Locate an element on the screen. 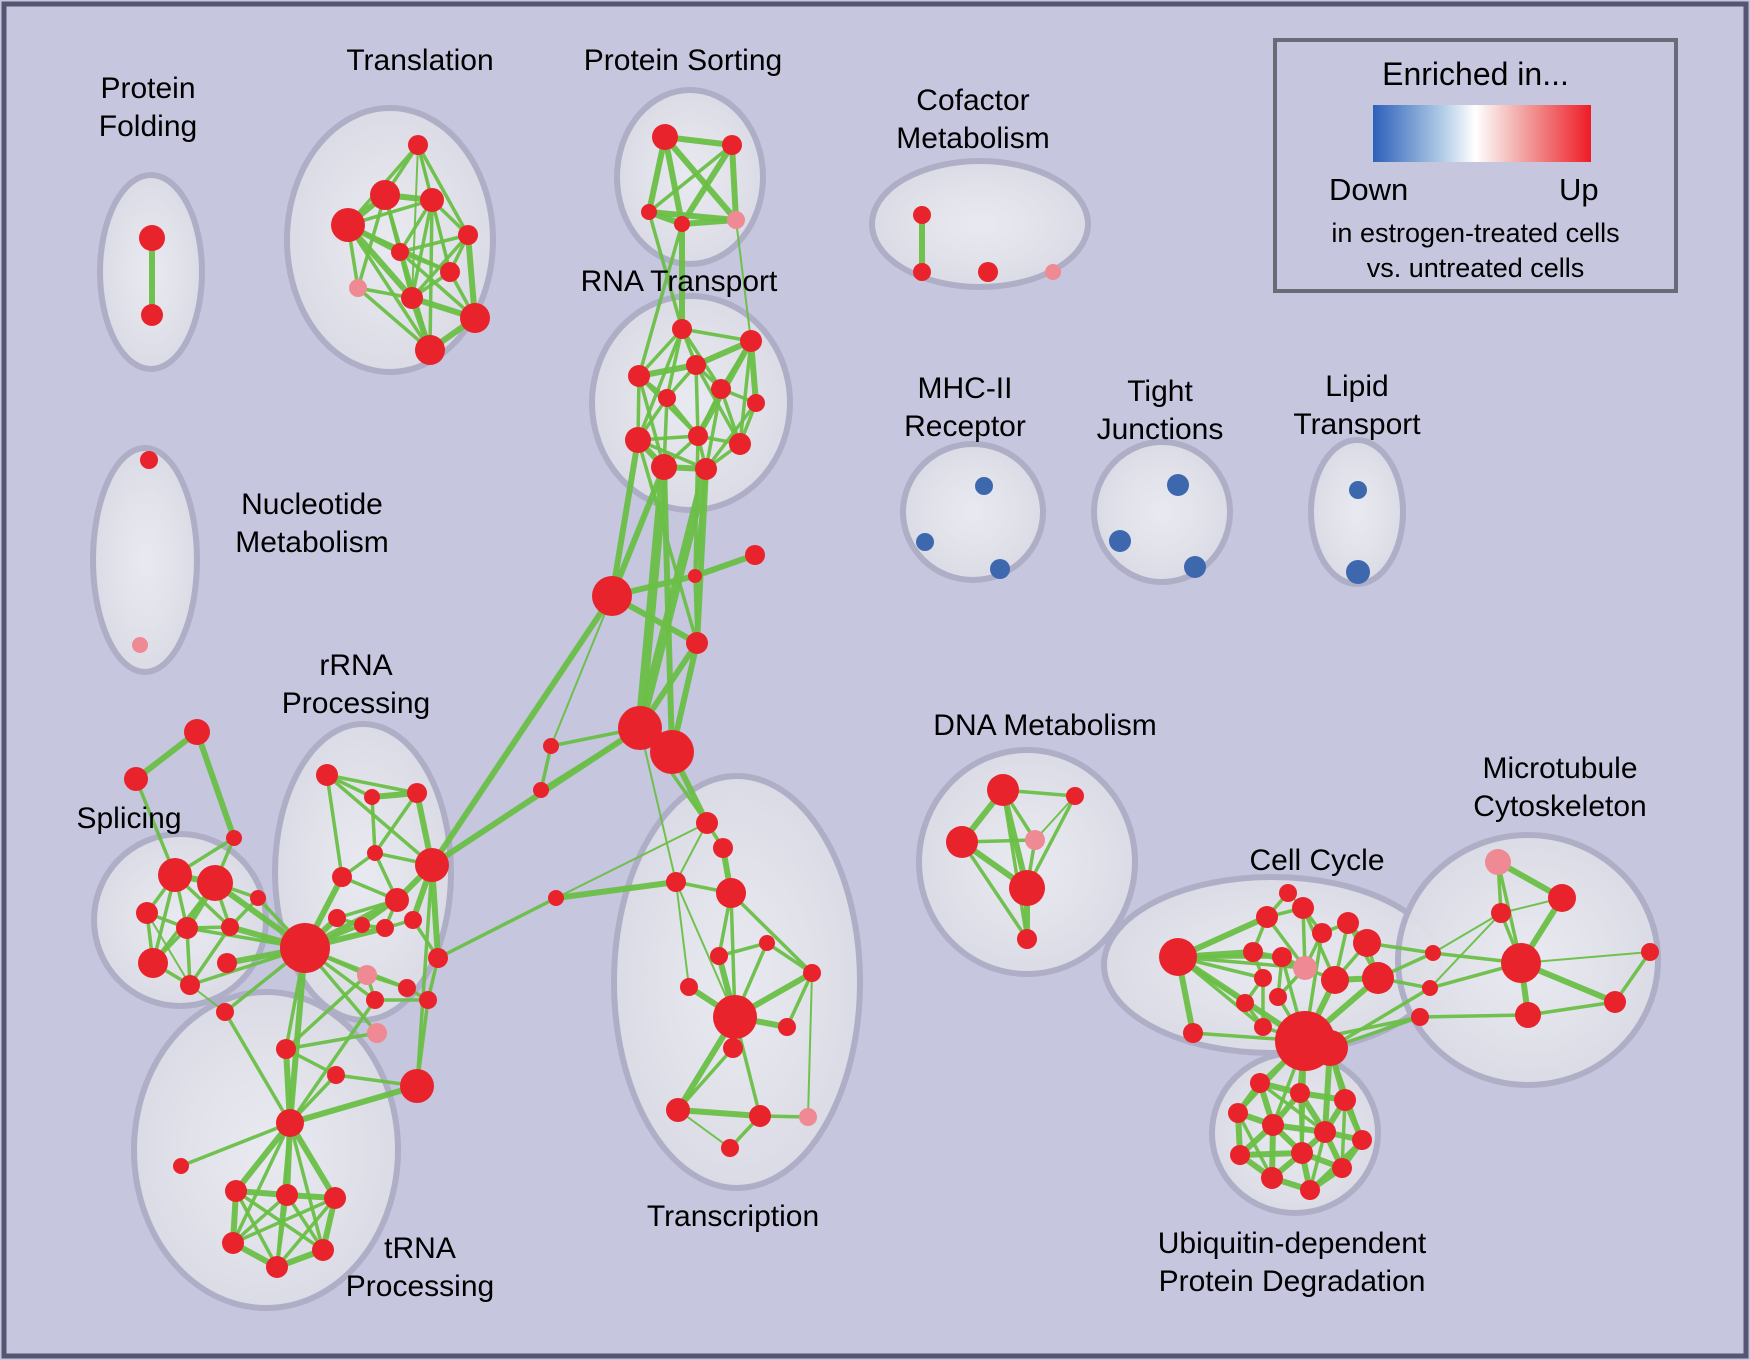 The width and height of the screenshot is (1750, 1360). legend-caption-line1: in estrogen-treated cells is located at coordinates (1475, 233).